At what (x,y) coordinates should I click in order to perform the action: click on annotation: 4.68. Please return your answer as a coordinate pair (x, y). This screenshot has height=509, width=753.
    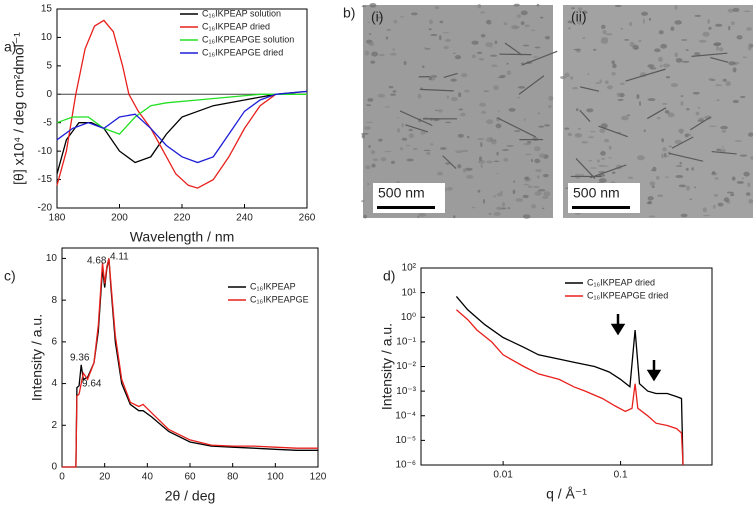
    Looking at the image, I should click on (97, 261).